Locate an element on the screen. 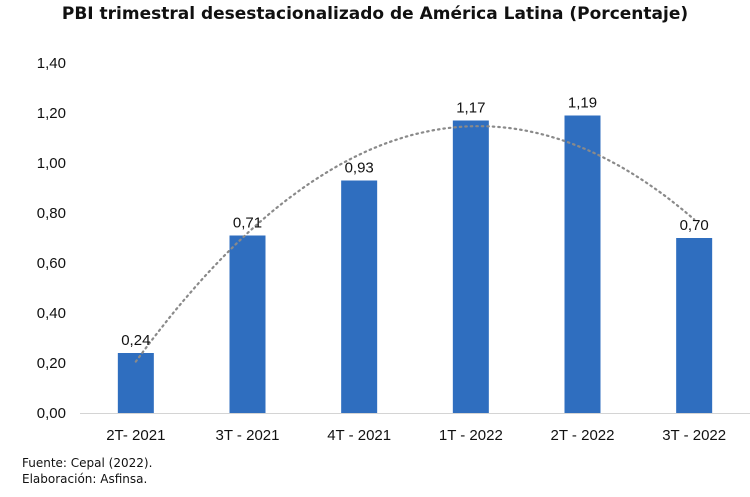 Image resolution: width=750 pixels, height=497 pixels. source-note: Fuente: Cepal (2022). is located at coordinates (87, 463).